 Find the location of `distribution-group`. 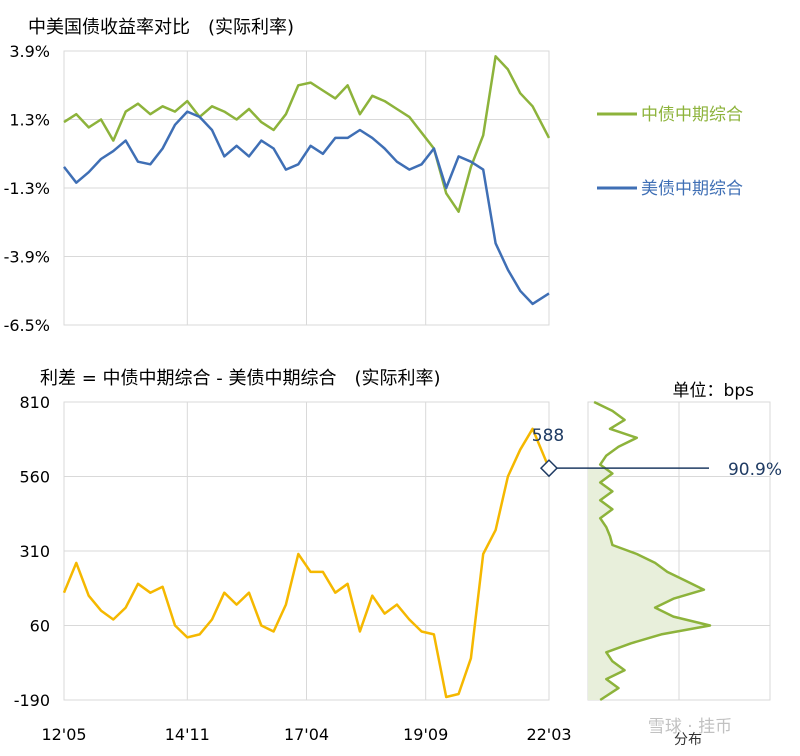

distribution-group is located at coordinates (650, 551).